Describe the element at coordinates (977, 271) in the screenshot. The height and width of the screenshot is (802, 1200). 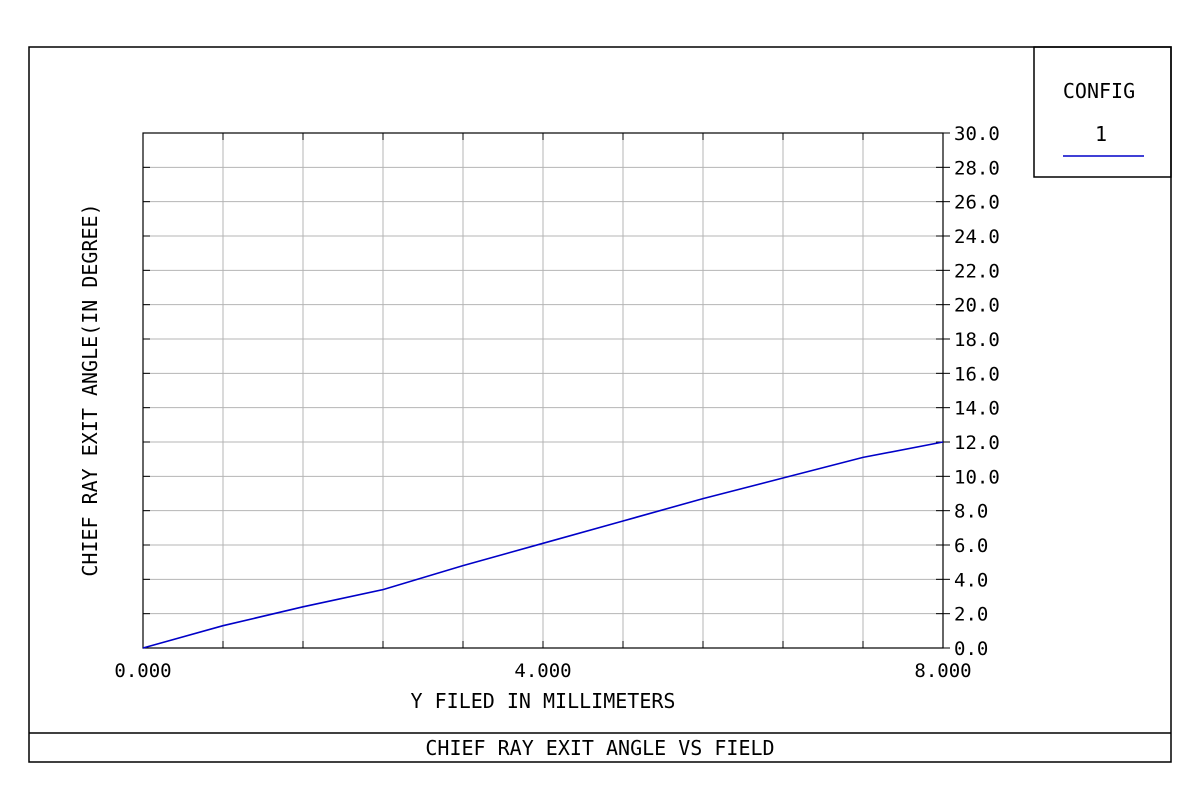
I see `y-tick-label: 22.0` at that location.